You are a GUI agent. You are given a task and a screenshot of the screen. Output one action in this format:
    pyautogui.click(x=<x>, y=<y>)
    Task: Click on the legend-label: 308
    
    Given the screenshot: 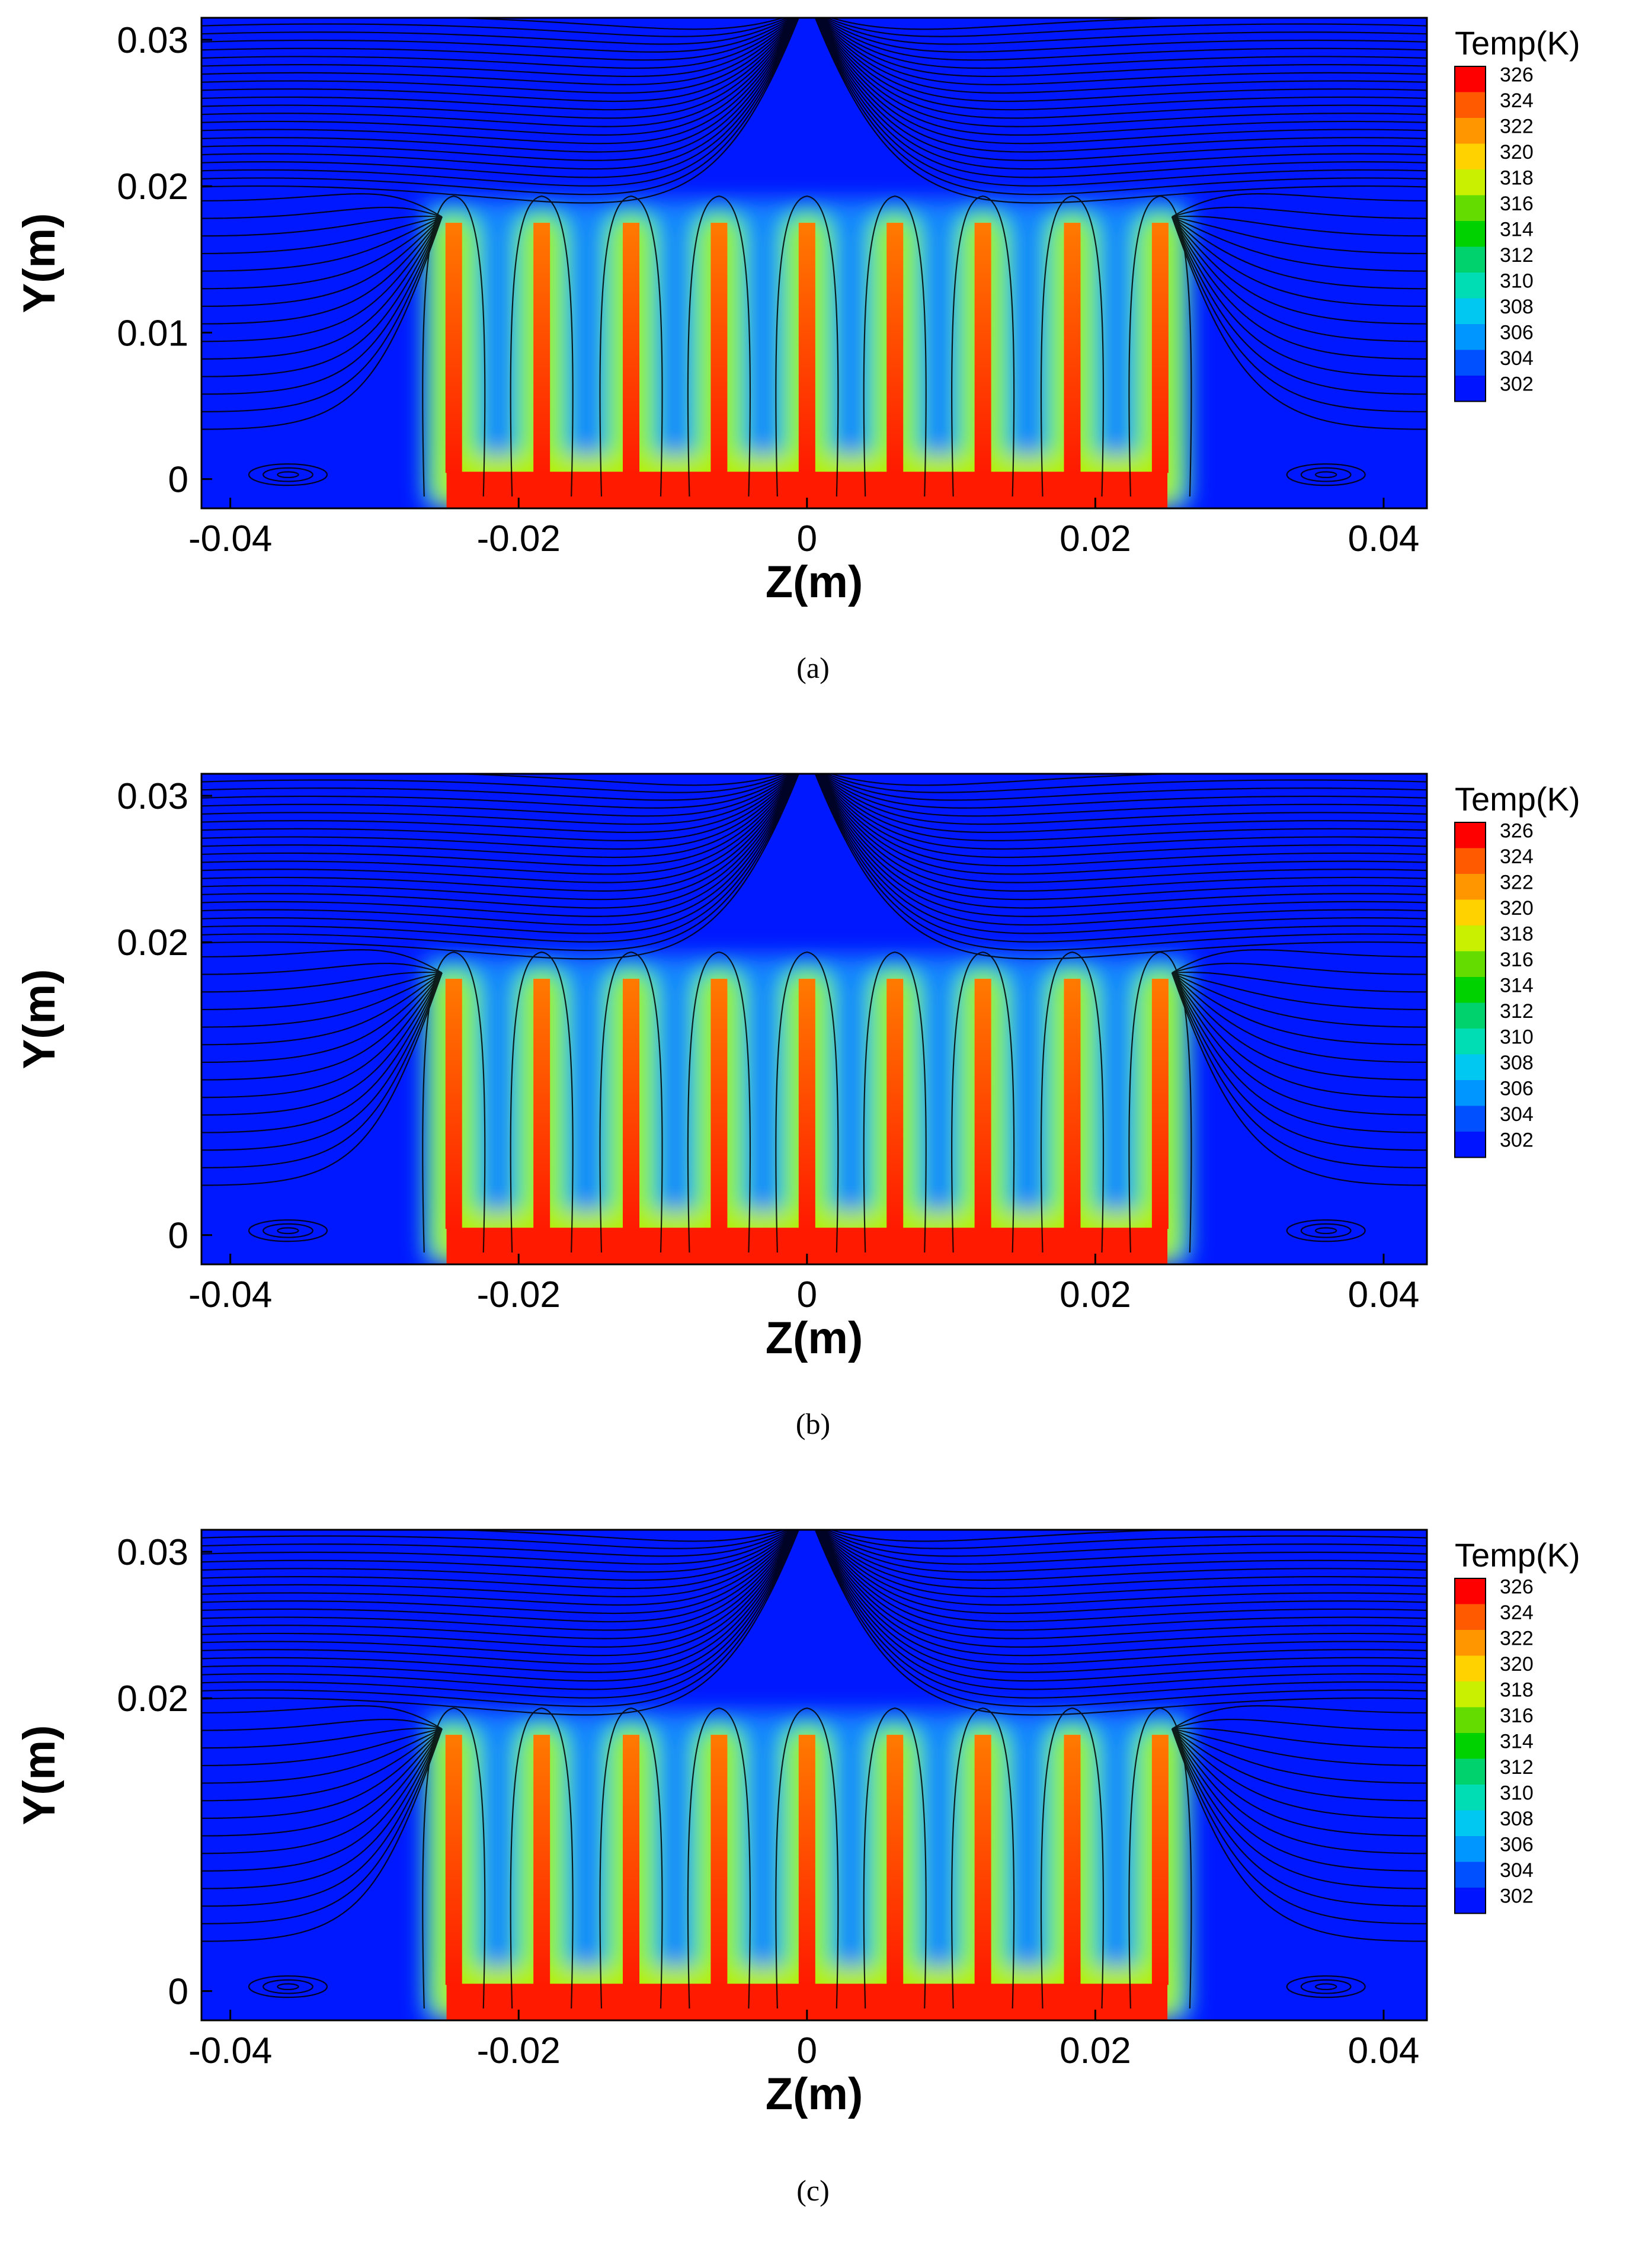 What is the action you would take?
    pyautogui.click(x=1517, y=1063)
    